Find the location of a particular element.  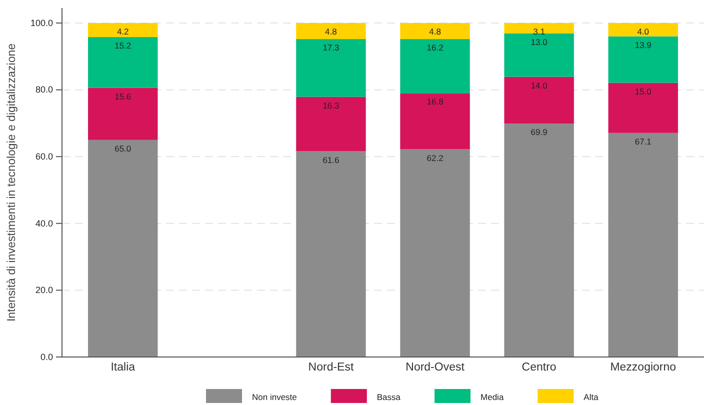

legend-label: Non investe is located at coordinates (275, 397).